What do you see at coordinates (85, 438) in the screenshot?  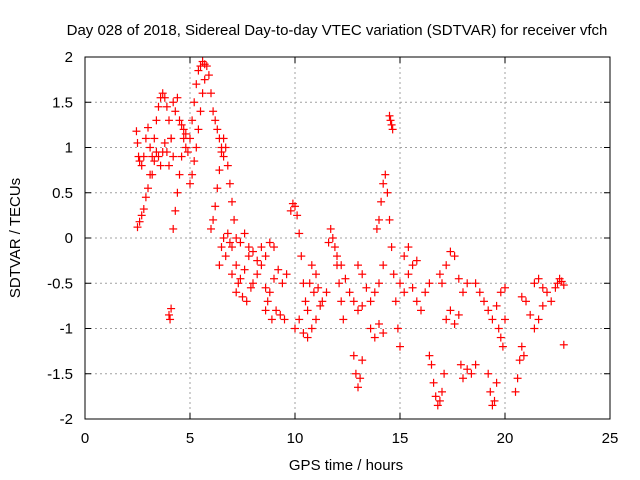 I see `x-tick-label: 0` at bounding box center [85, 438].